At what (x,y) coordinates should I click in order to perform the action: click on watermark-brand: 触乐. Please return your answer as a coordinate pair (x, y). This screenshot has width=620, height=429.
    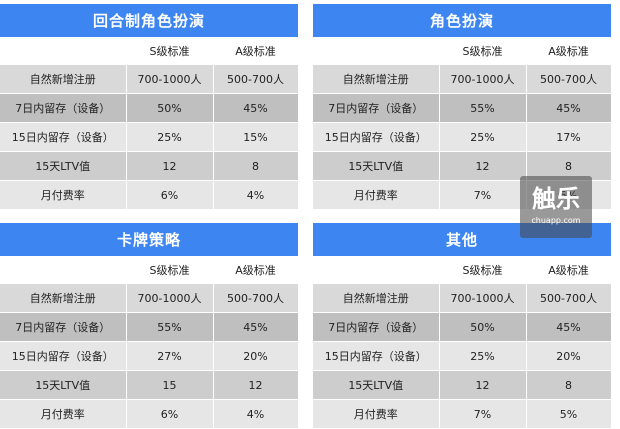
    Looking at the image, I should click on (556, 199).